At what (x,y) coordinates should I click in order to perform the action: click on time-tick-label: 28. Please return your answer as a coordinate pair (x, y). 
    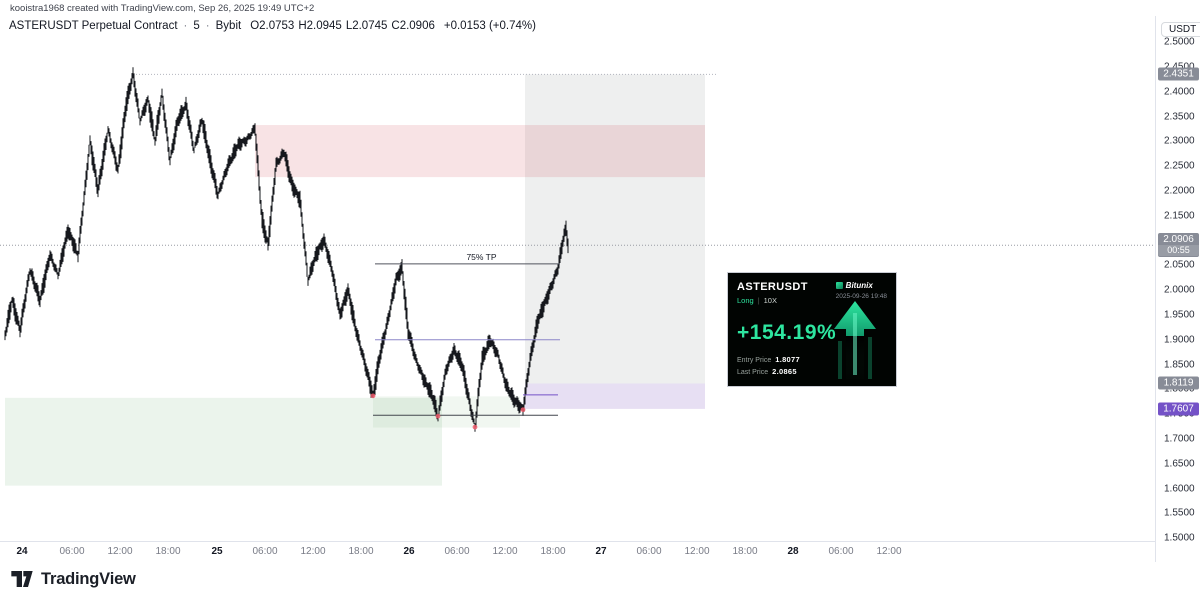
    Looking at the image, I should click on (793, 551).